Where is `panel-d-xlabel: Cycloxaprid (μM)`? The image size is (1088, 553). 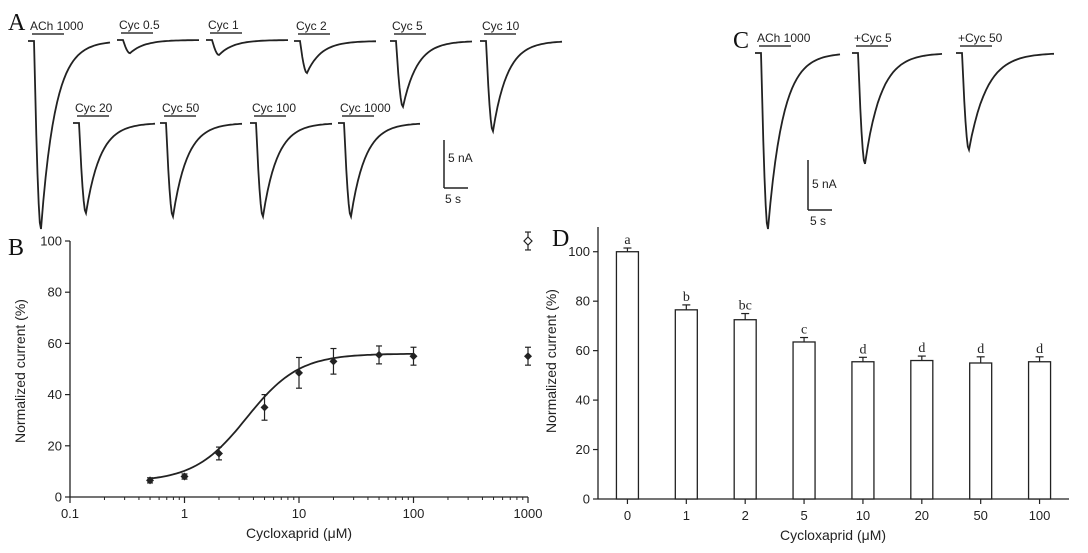 panel-d-xlabel: Cycloxaprid (μM) is located at coordinates (833, 535).